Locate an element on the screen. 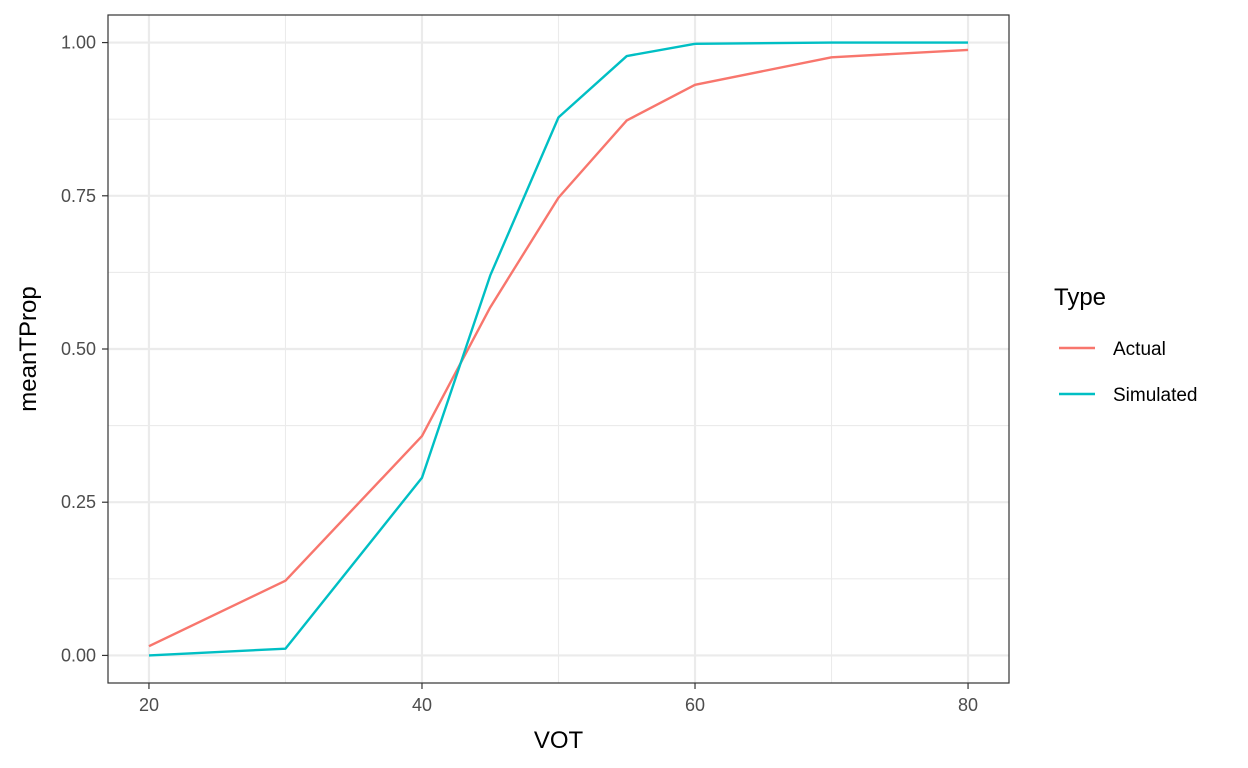 The height and width of the screenshot is (768, 1248). x-tick-label: 20 is located at coordinates (149, 705).